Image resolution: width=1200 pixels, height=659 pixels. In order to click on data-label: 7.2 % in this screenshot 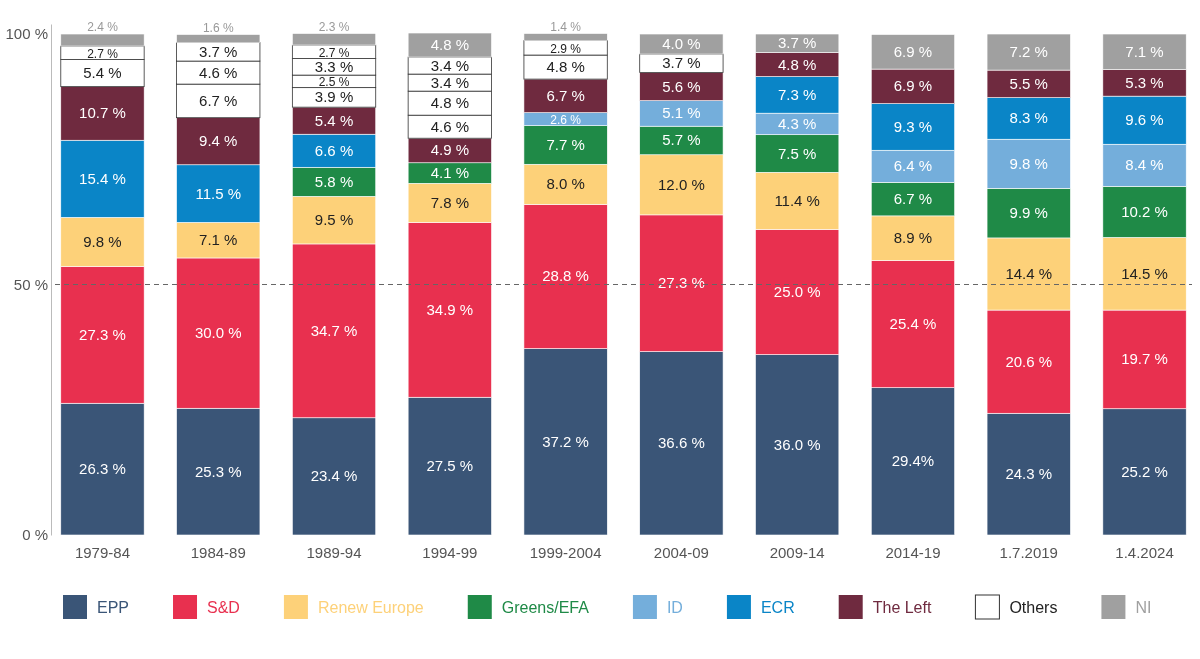, I will do `click(1028, 52)`.